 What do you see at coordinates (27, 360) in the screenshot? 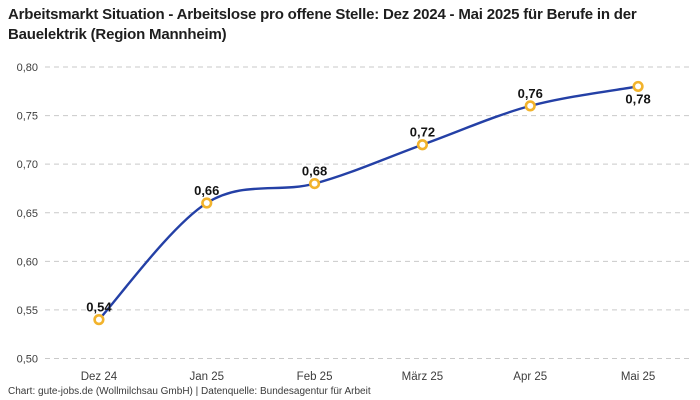
I see `y-tick-label: 0,50` at bounding box center [27, 360].